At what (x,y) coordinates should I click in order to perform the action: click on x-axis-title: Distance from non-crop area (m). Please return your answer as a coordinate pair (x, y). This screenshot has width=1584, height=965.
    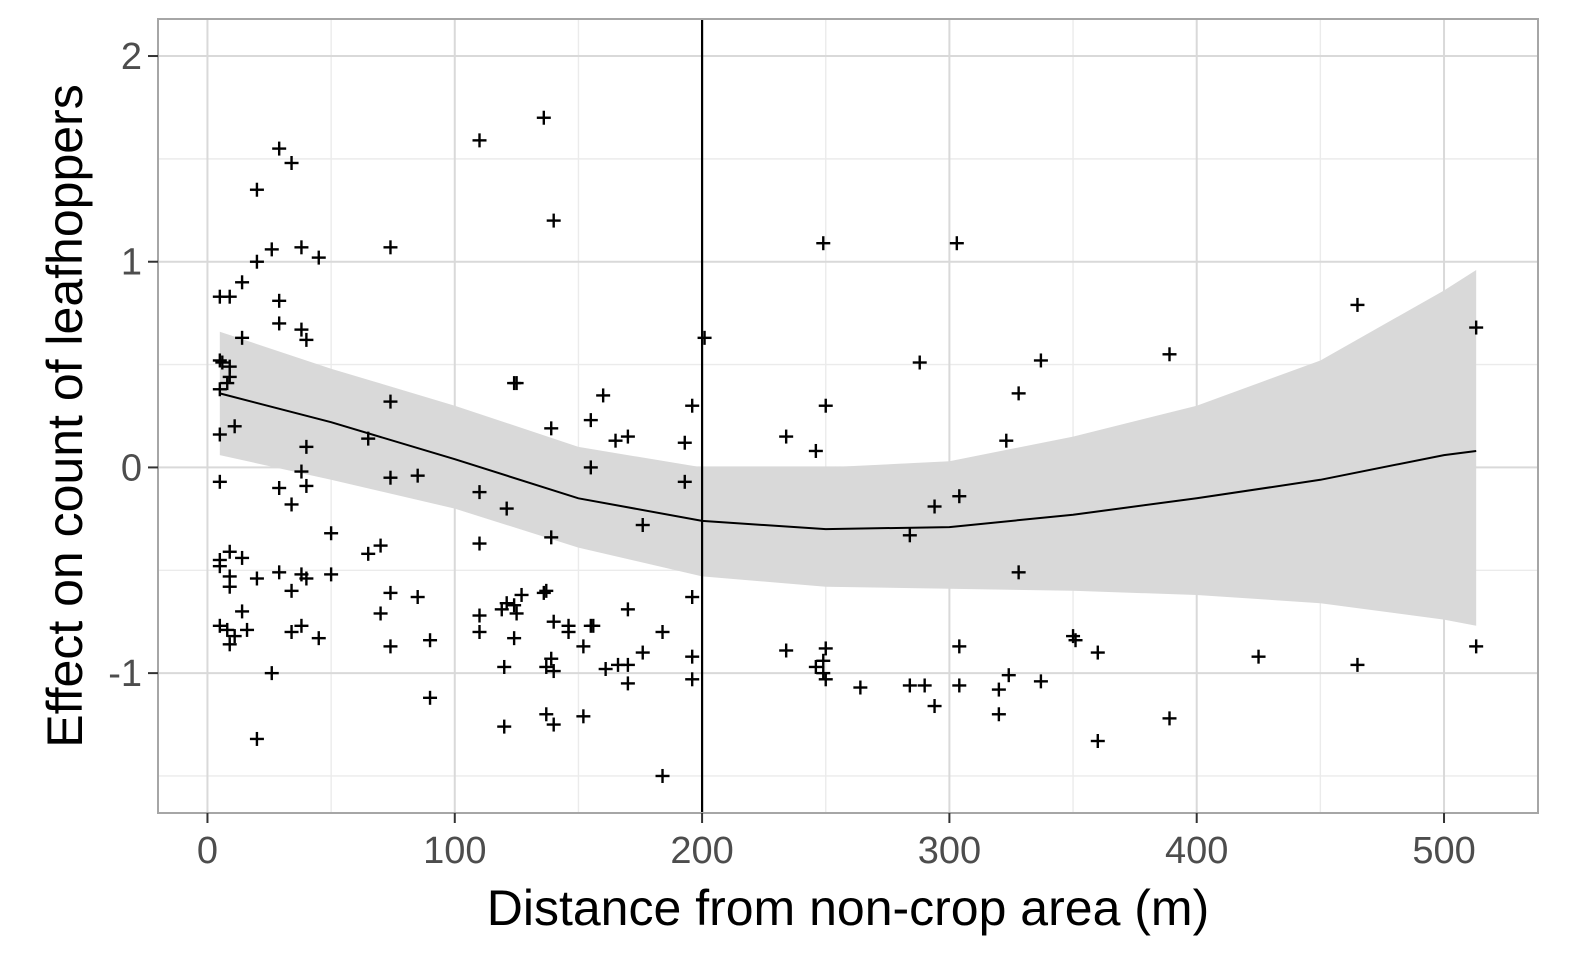
    Looking at the image, I should click on (848, 908).